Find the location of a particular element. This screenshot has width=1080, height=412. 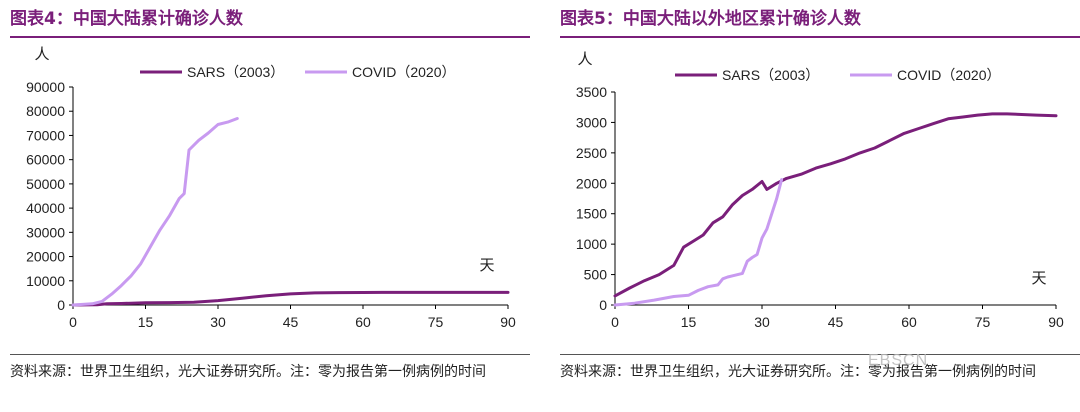

right-x-tick-label: 90 is located at coordinates (1056, 322).